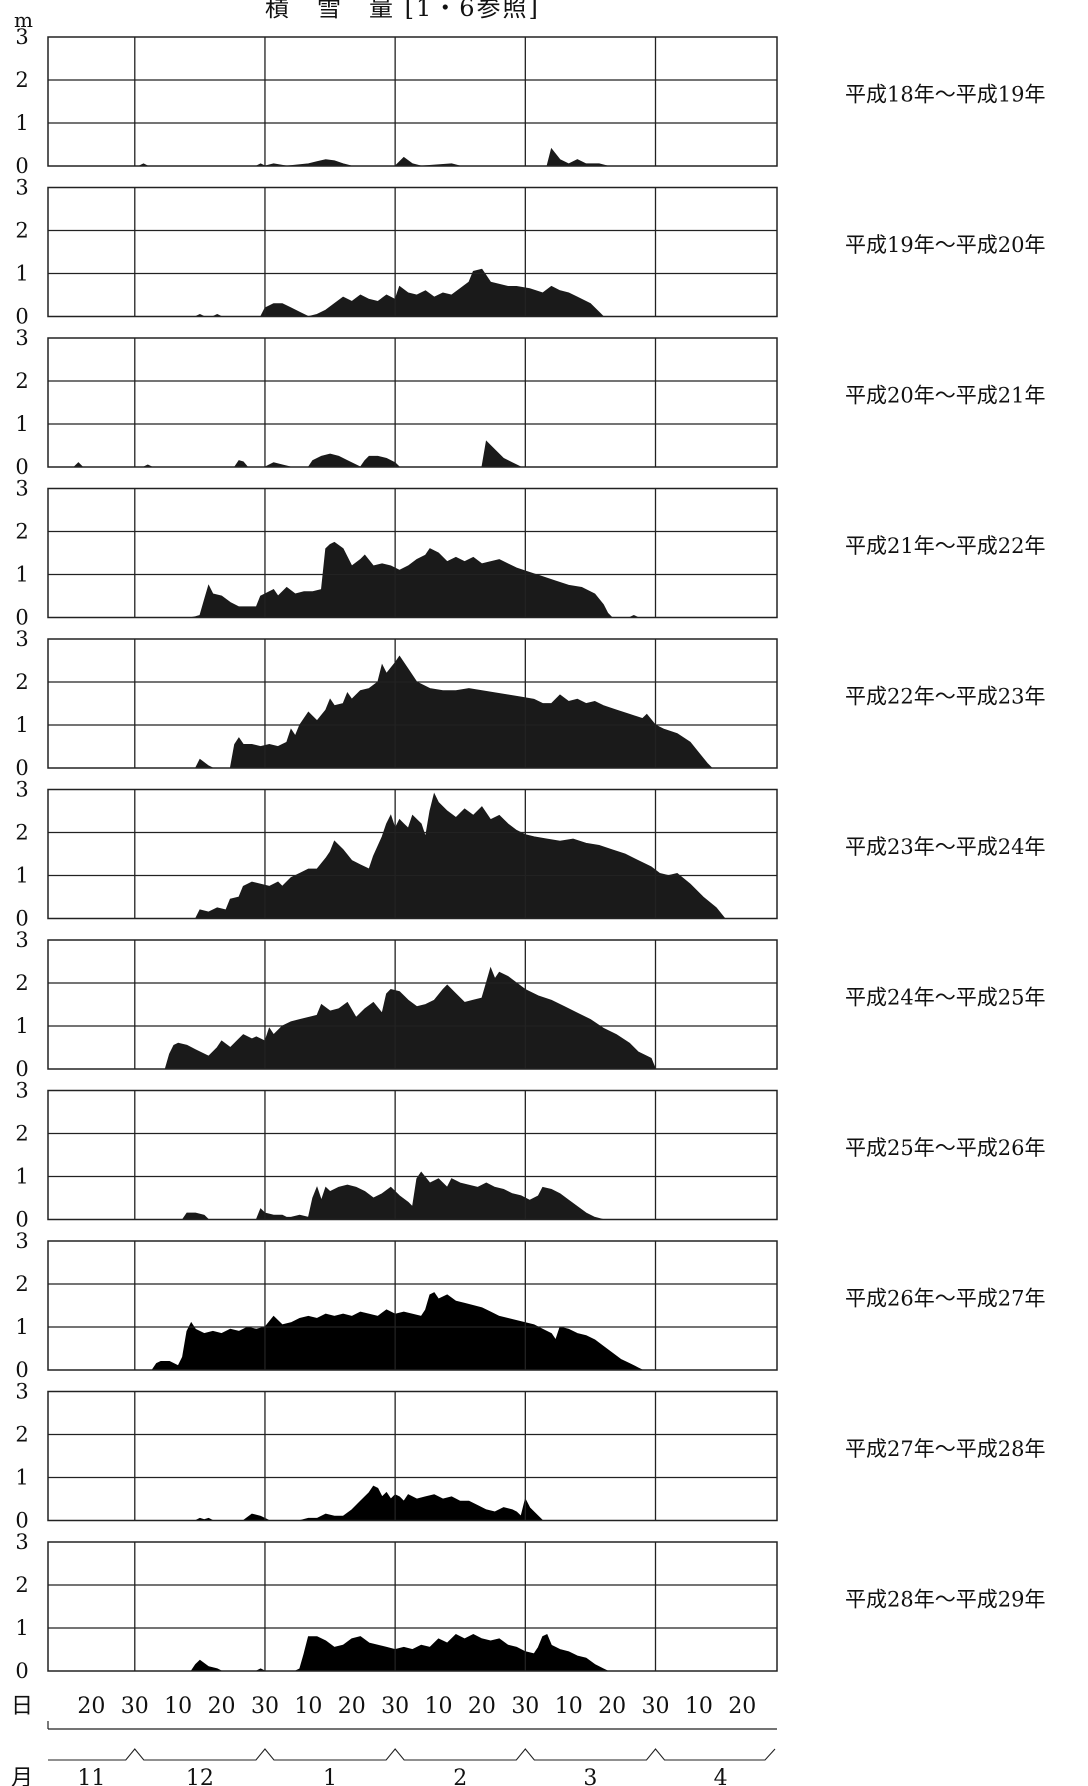 The width and height of the screenshot is (1088, 1786). What do you see at coordinates (200, 1776) in the screenshot?
I see `month-label: 12` at bounding box center [200, 1776].